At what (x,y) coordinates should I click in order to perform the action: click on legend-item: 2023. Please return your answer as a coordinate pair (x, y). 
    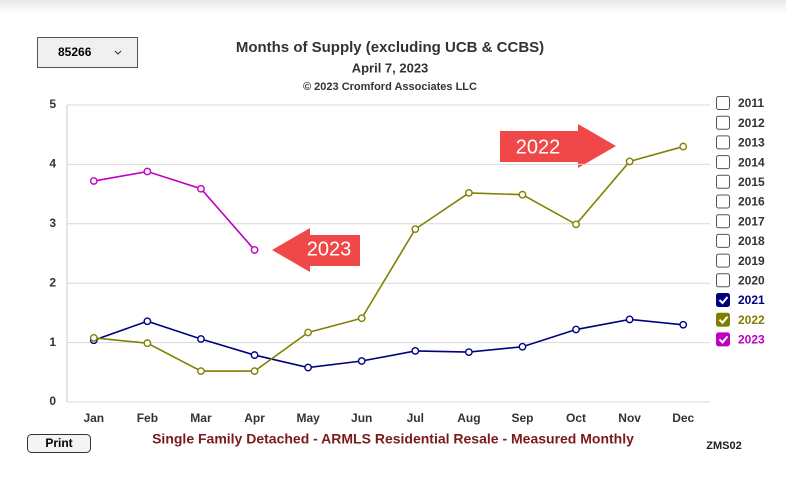
    Looking at the image, I should click on (741, 339).